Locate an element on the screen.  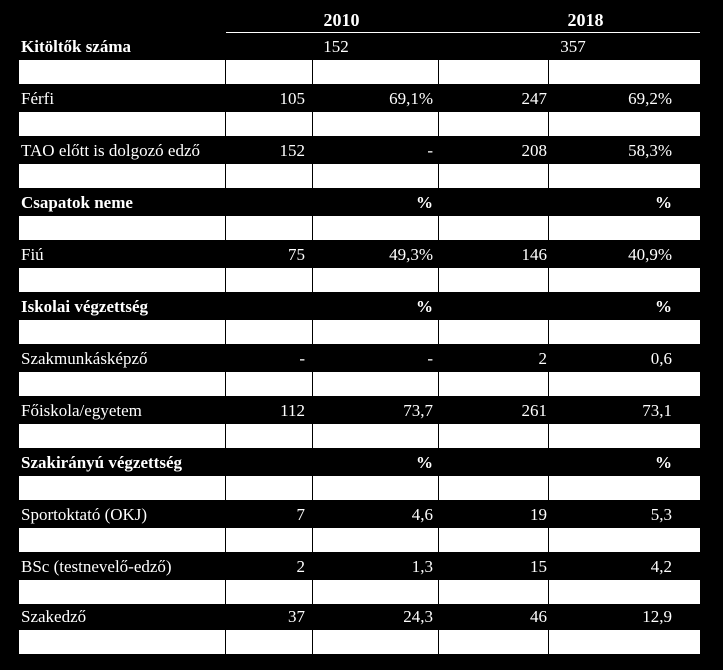
table-row: BSc (testnevelő-edző) 2 1,3 15 4,2 is located at coordinates (359, 567).